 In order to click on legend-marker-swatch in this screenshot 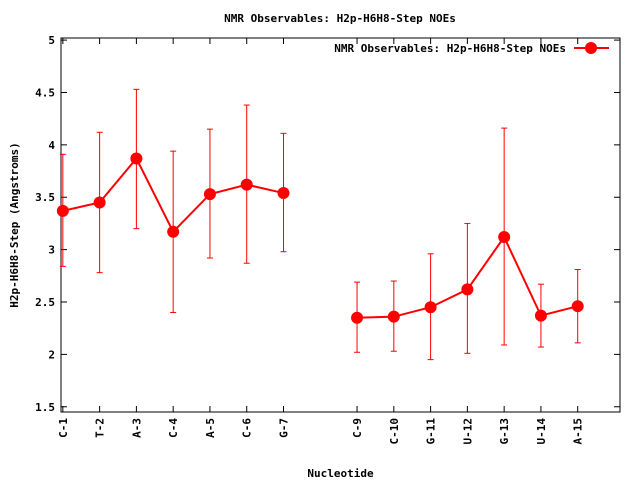, I will do `click(591, 48)`.